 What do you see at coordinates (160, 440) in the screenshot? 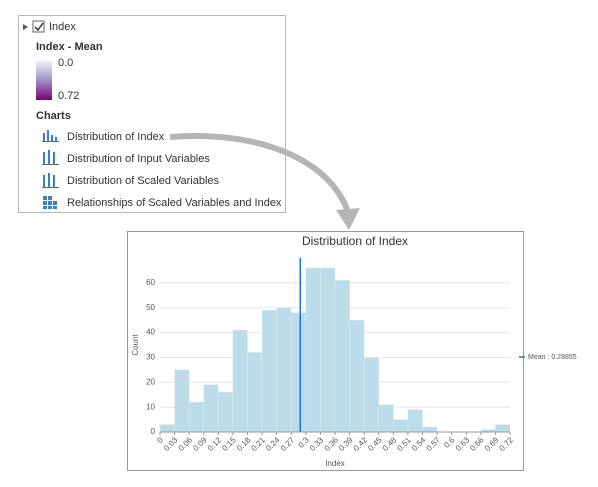
I see `x-tick-label: 0` at bounding box center [160, 440].